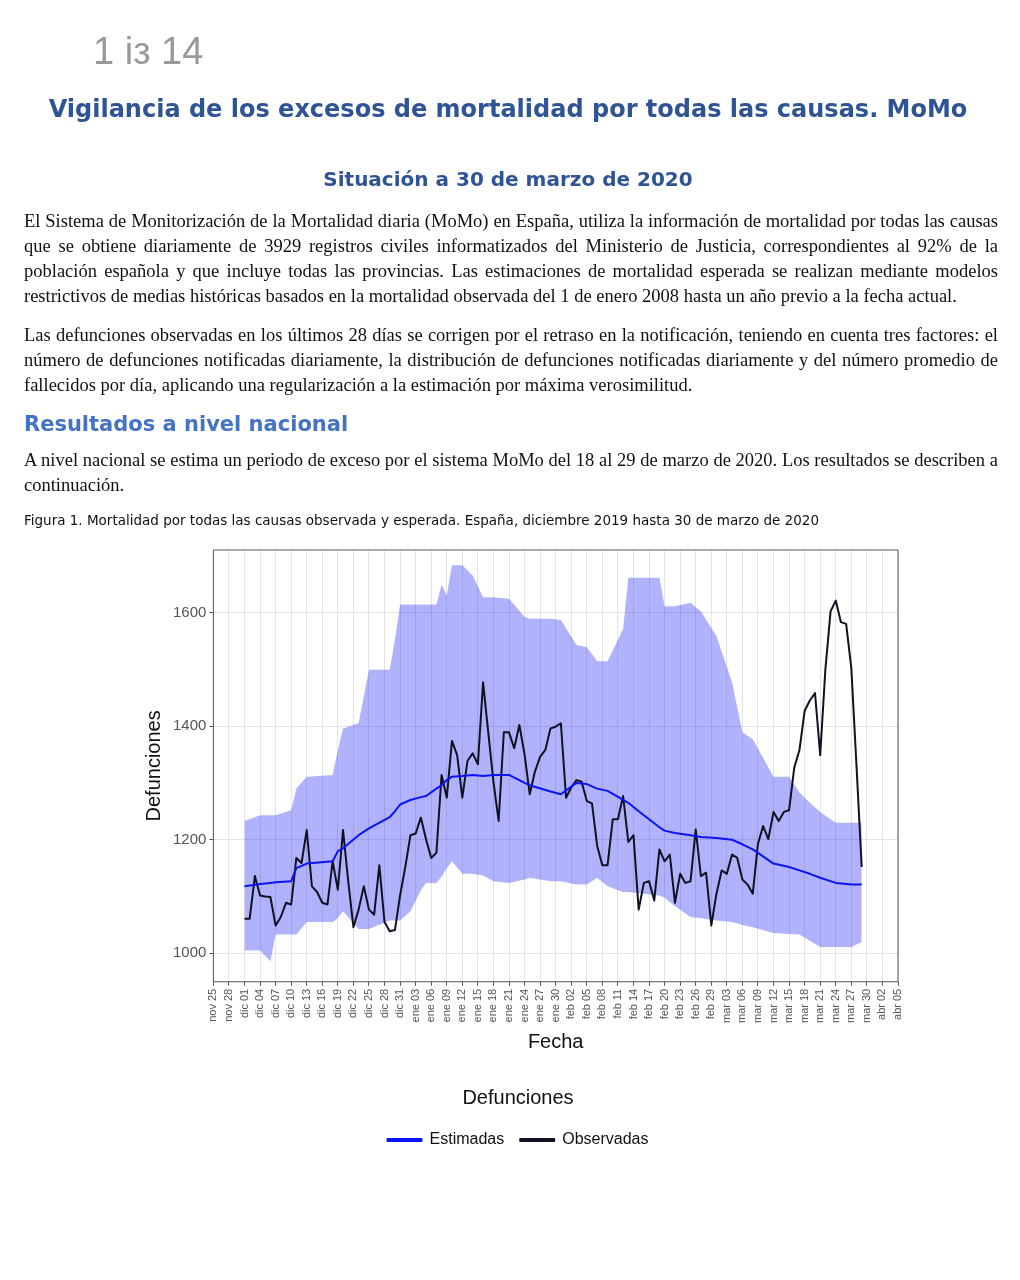 This screenshot has width=1020, height=1280. What do you see at coordinates (741, 1006) in the screenshot?
I see `x-tick-label: mar 06` at bounding box center [741, 1006].